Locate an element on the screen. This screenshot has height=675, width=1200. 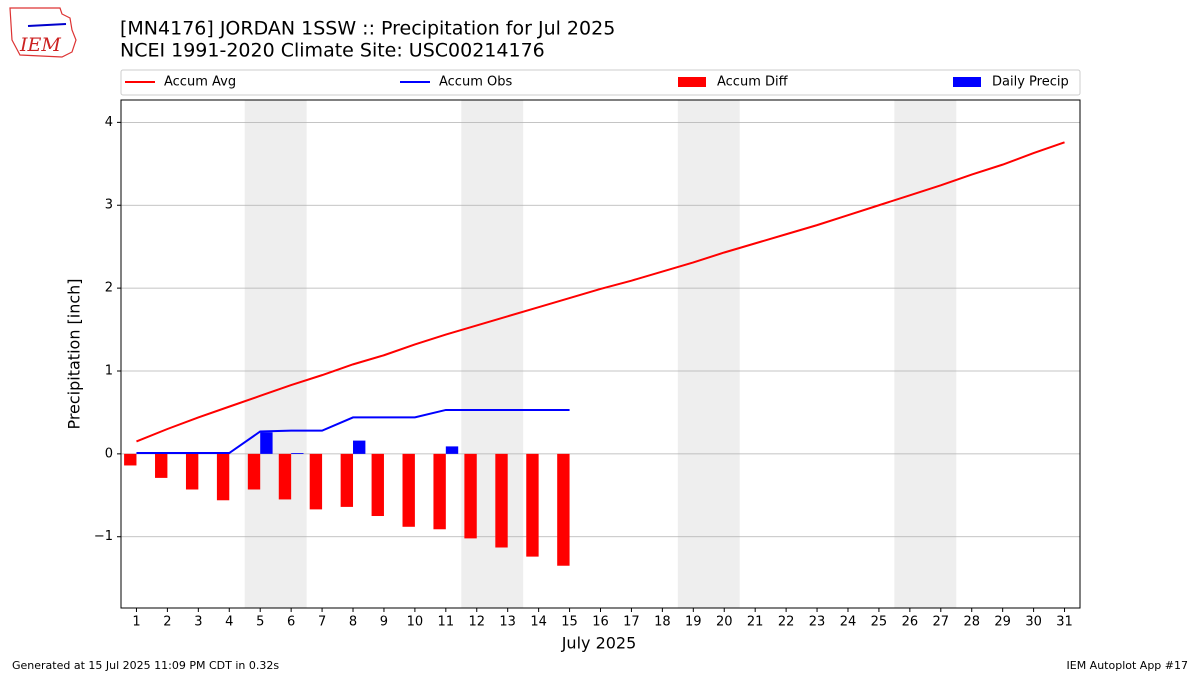
x-tick-label: 26 is located at coordinates (910, 622).